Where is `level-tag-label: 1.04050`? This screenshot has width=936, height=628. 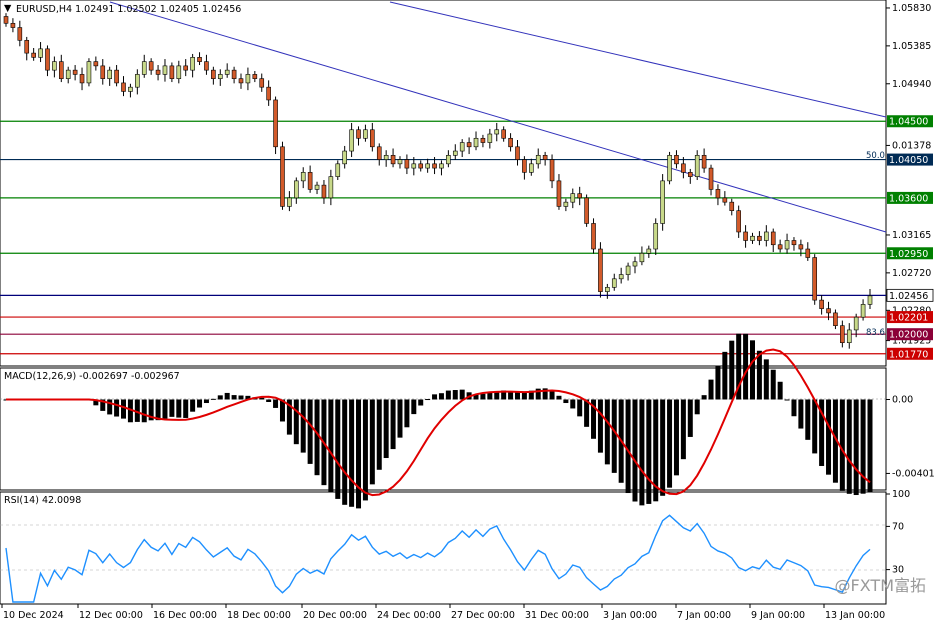
level-tag-label: 1.04050 is located at coordinates (908, 160).